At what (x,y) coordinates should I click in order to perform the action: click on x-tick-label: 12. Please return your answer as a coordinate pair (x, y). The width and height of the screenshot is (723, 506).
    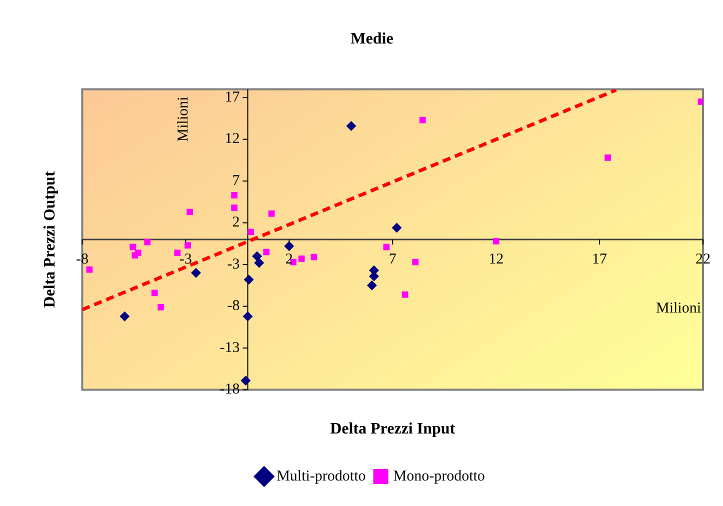
    Looking at the image, I should click on (496, 259).